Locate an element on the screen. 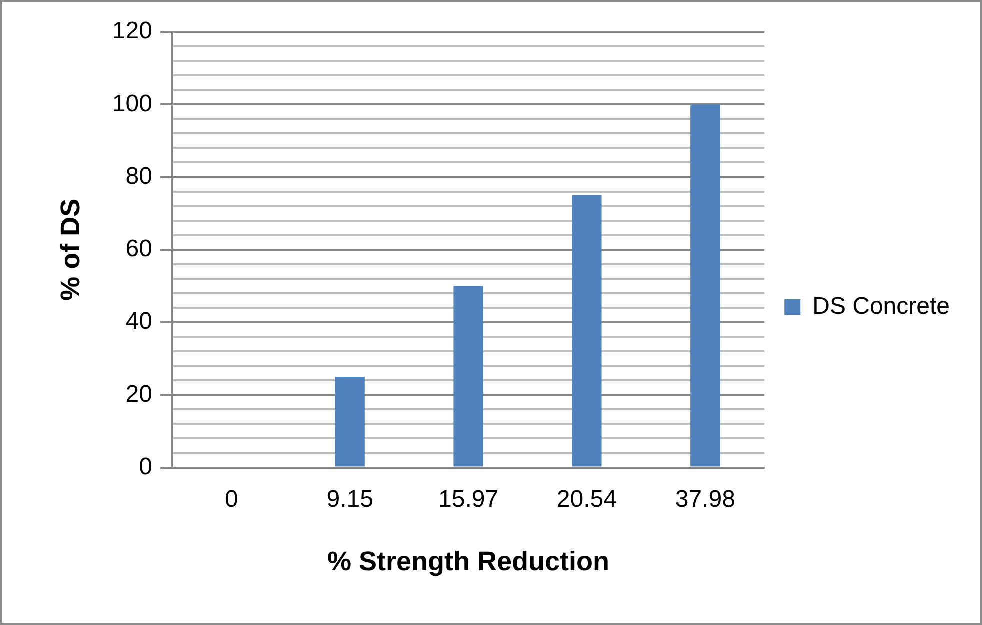  y-tick-label: 100 is located at coordinates (132, 104).